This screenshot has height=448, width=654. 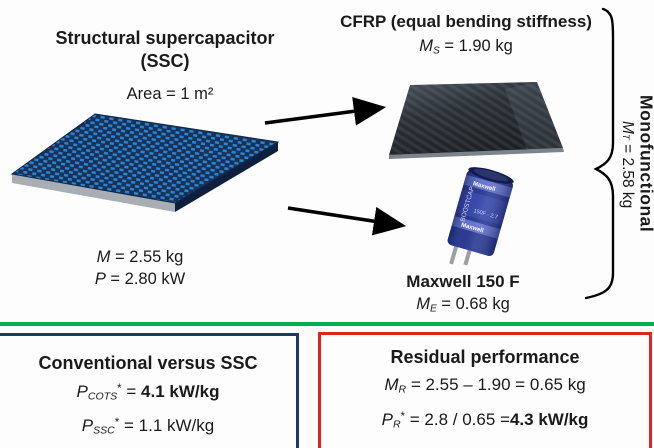 What do you see at coordinates (627, 165) in the screenshot?
I see `total-mass-label: MT = 2.58 kg` at bounding box center [627, 165].